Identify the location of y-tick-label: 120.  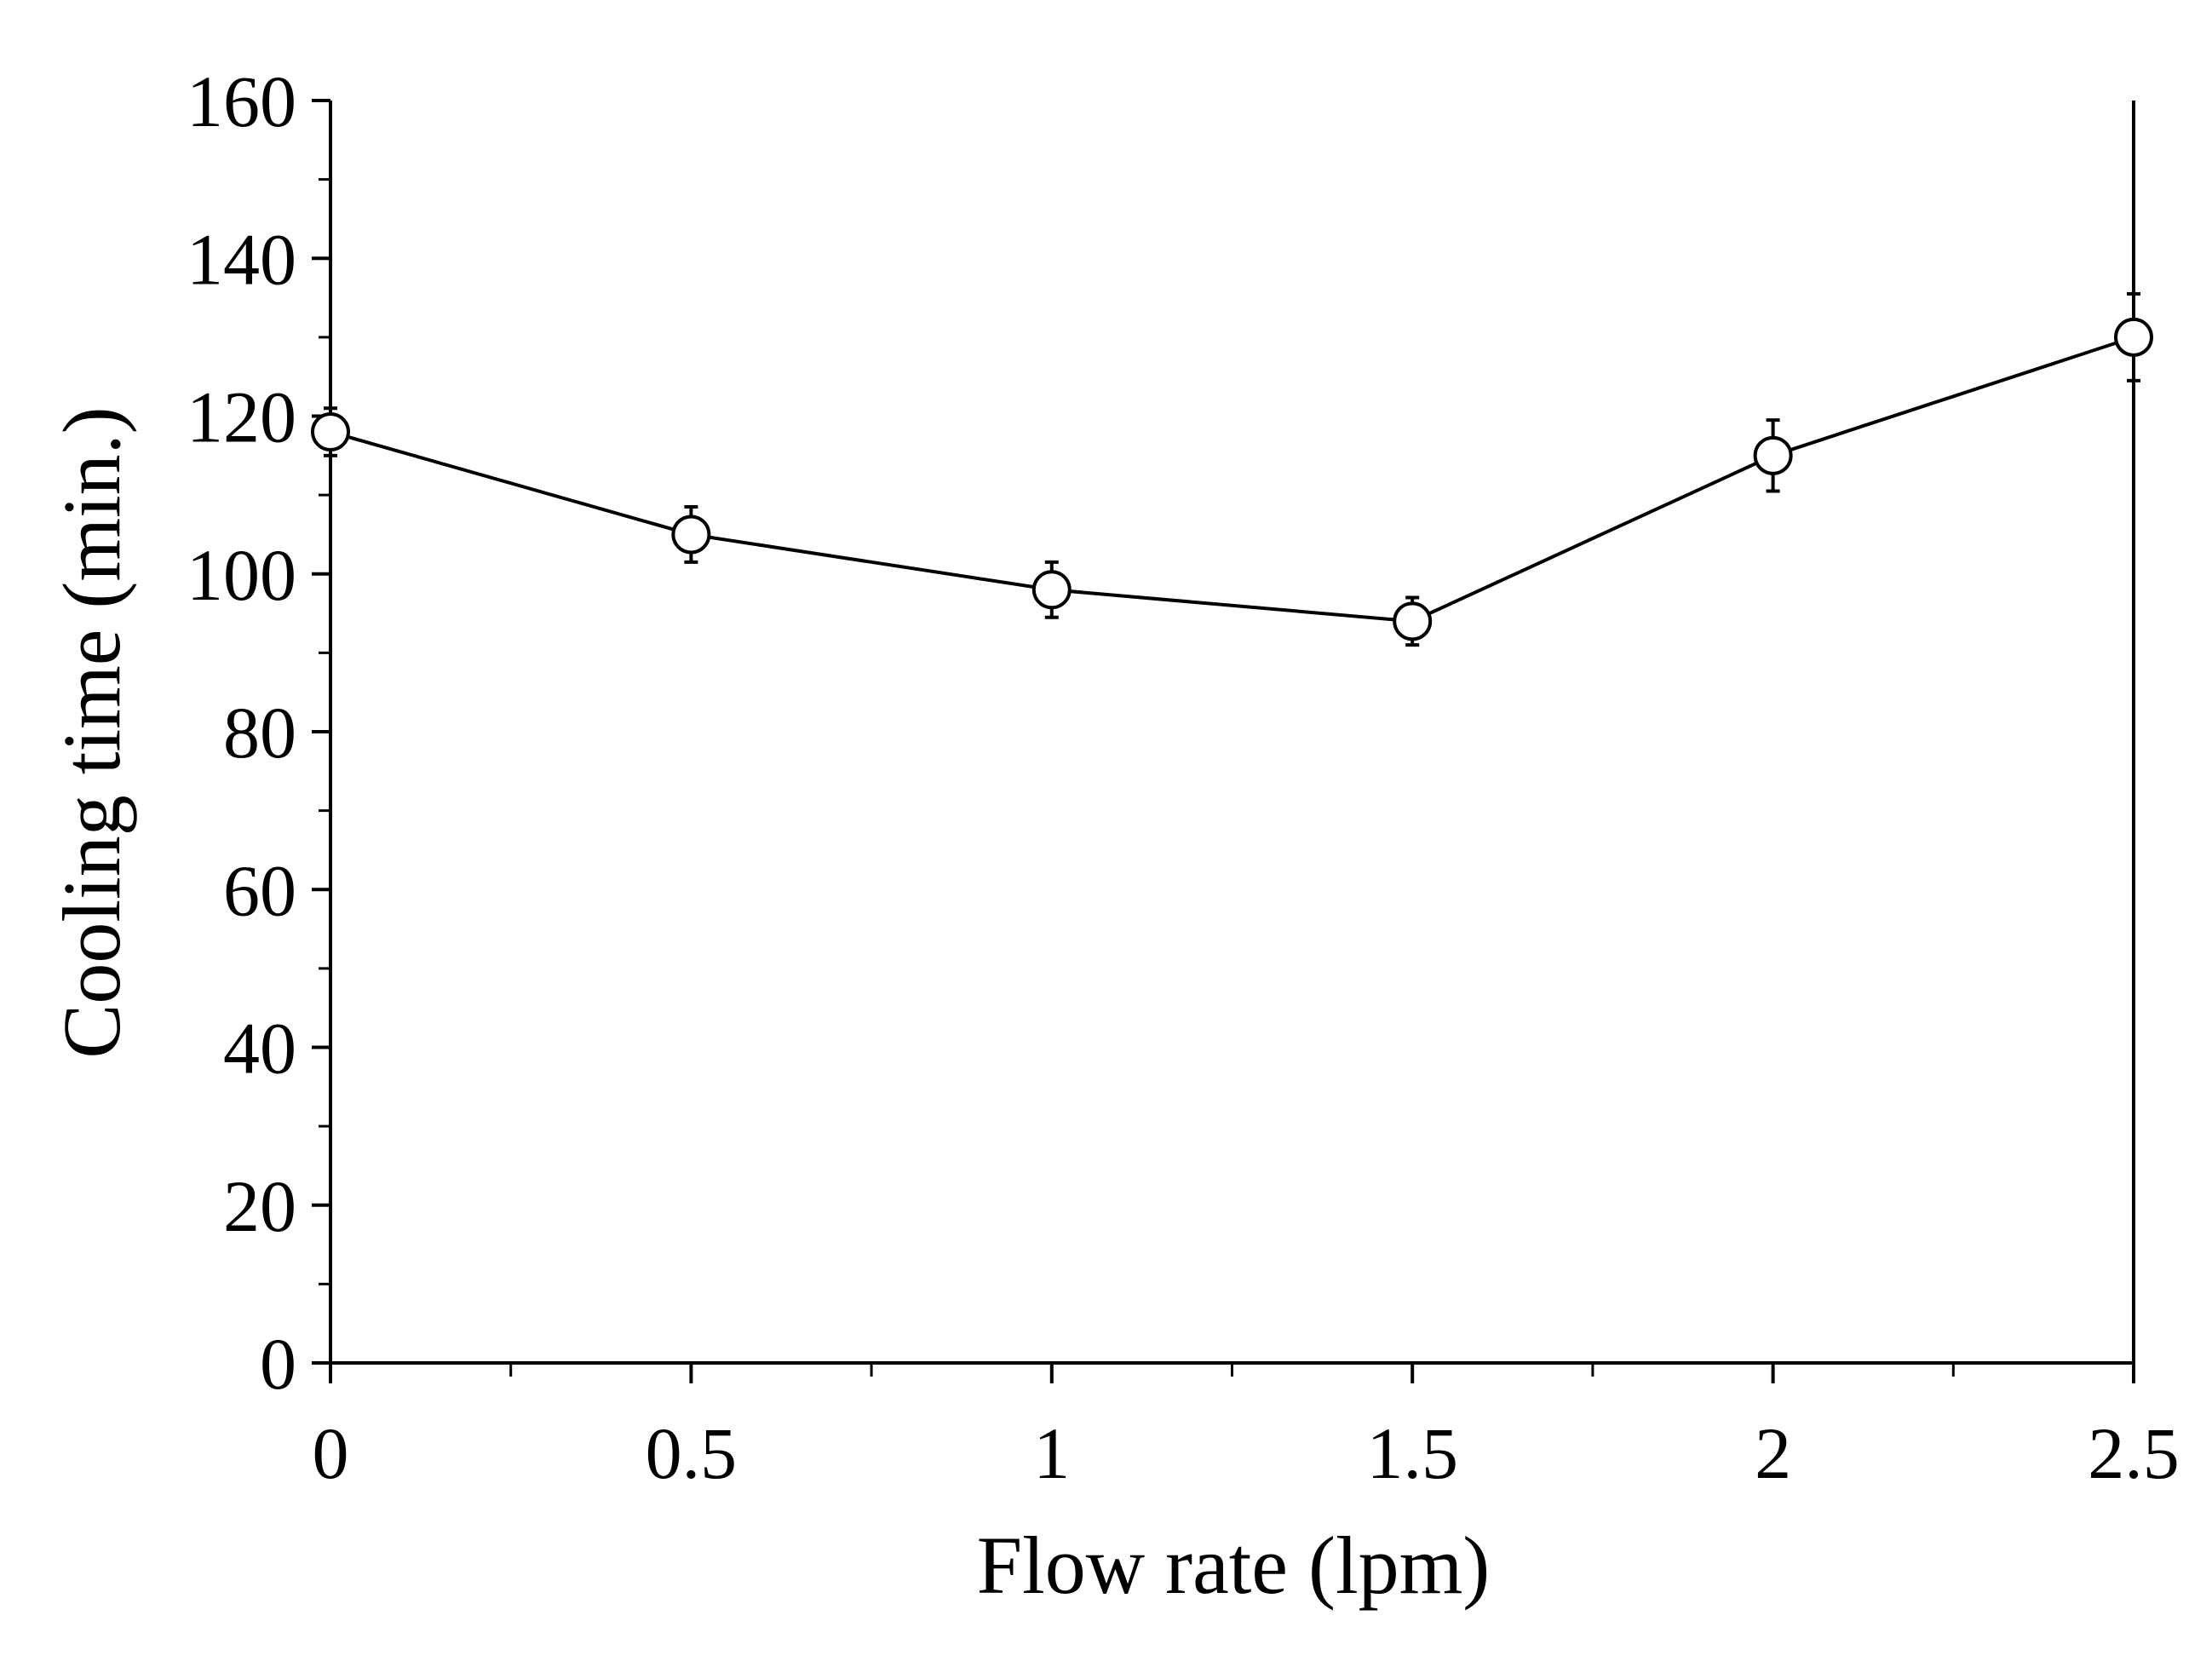
(241, 417).